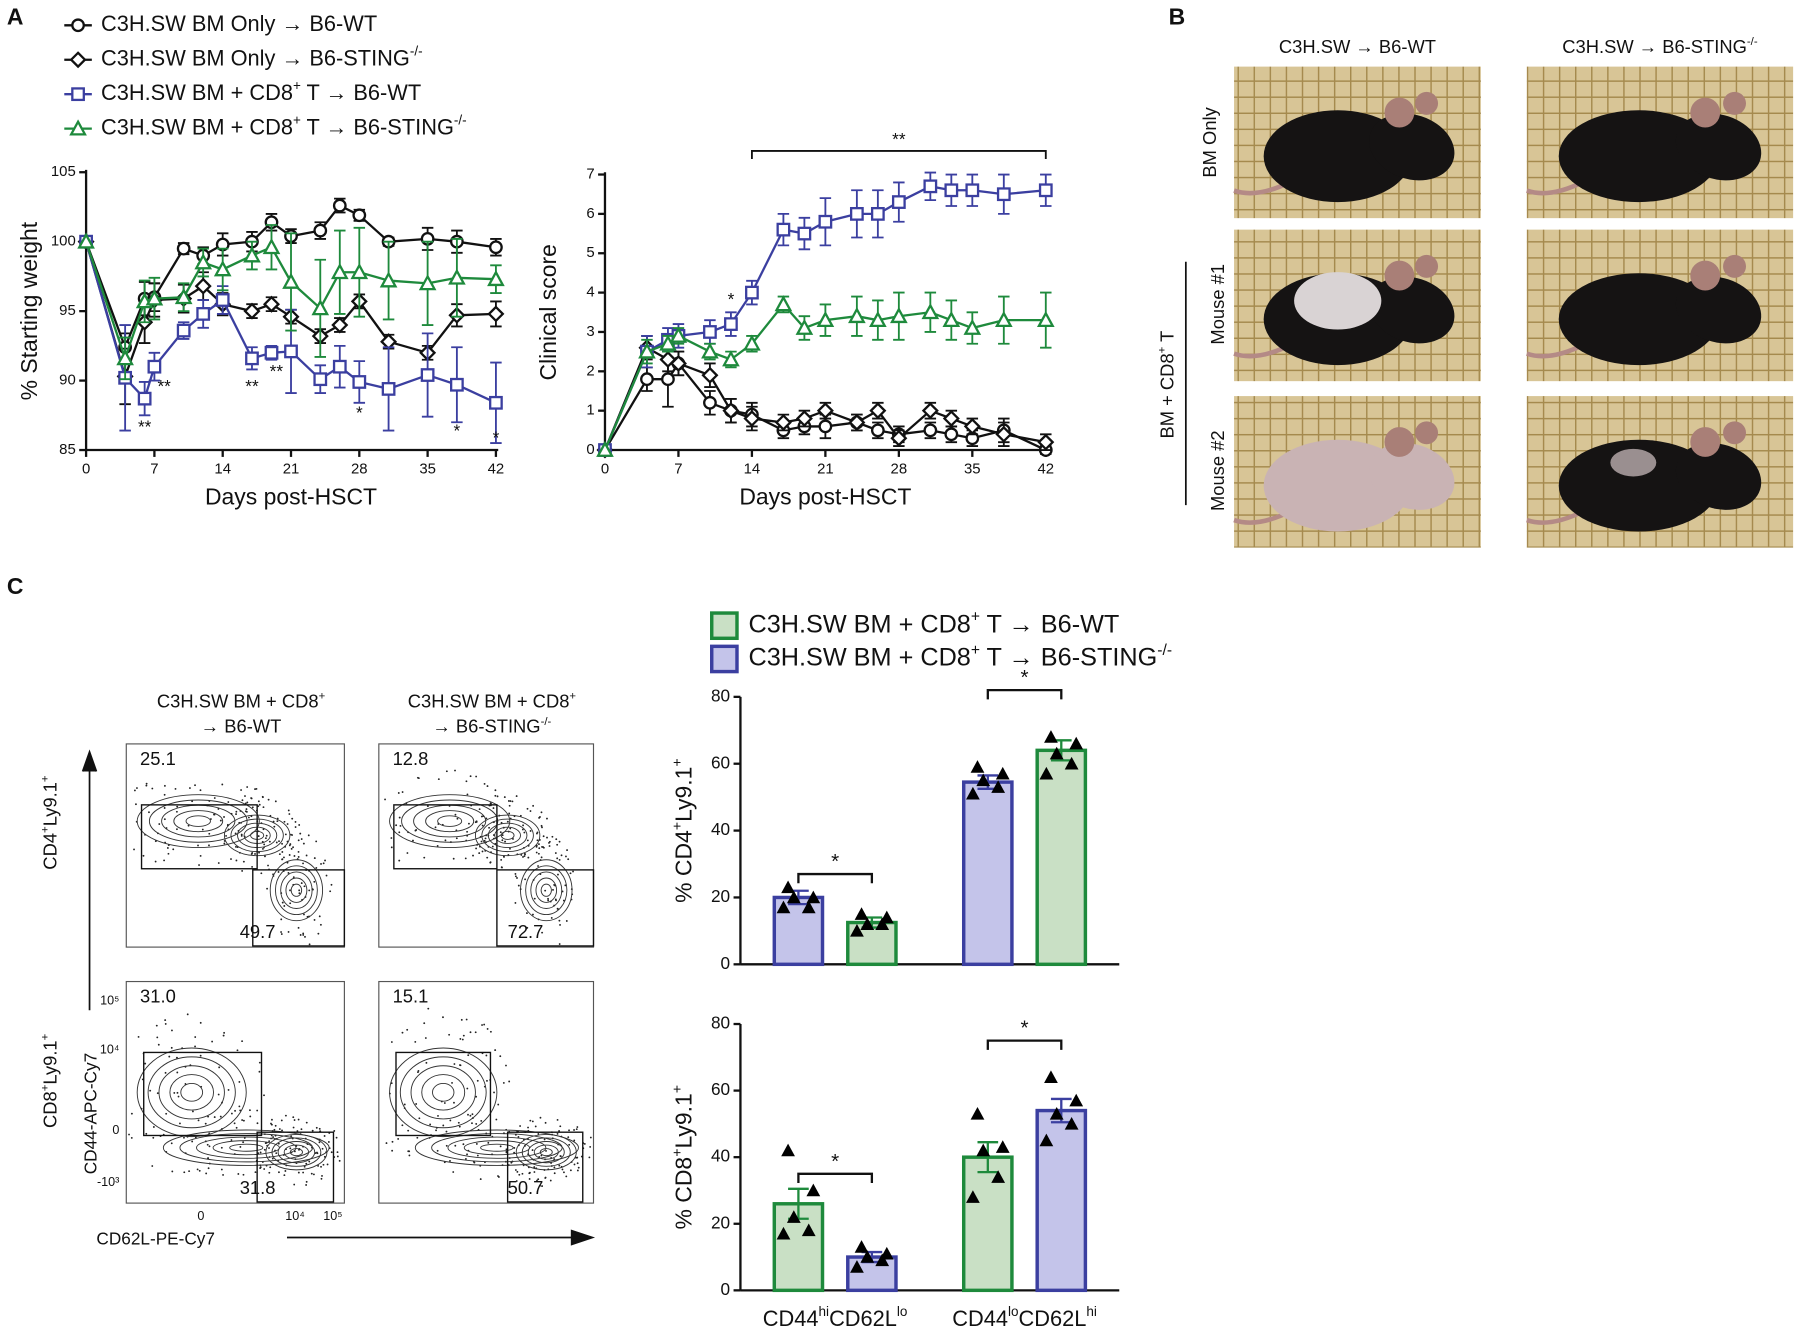  I want to click on x-tick-label: 0, so click(86, 468).